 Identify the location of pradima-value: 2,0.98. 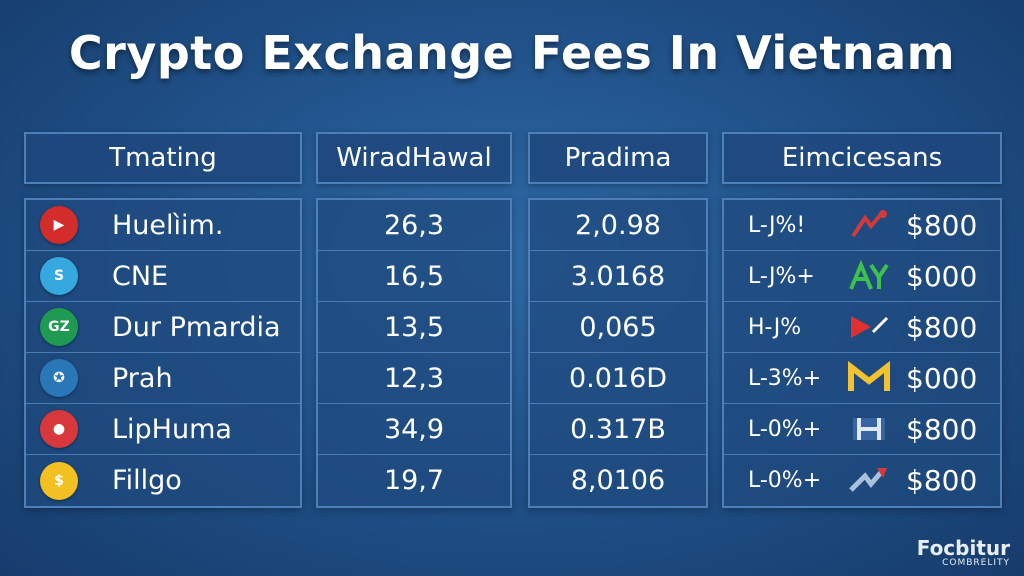
(618, 225).